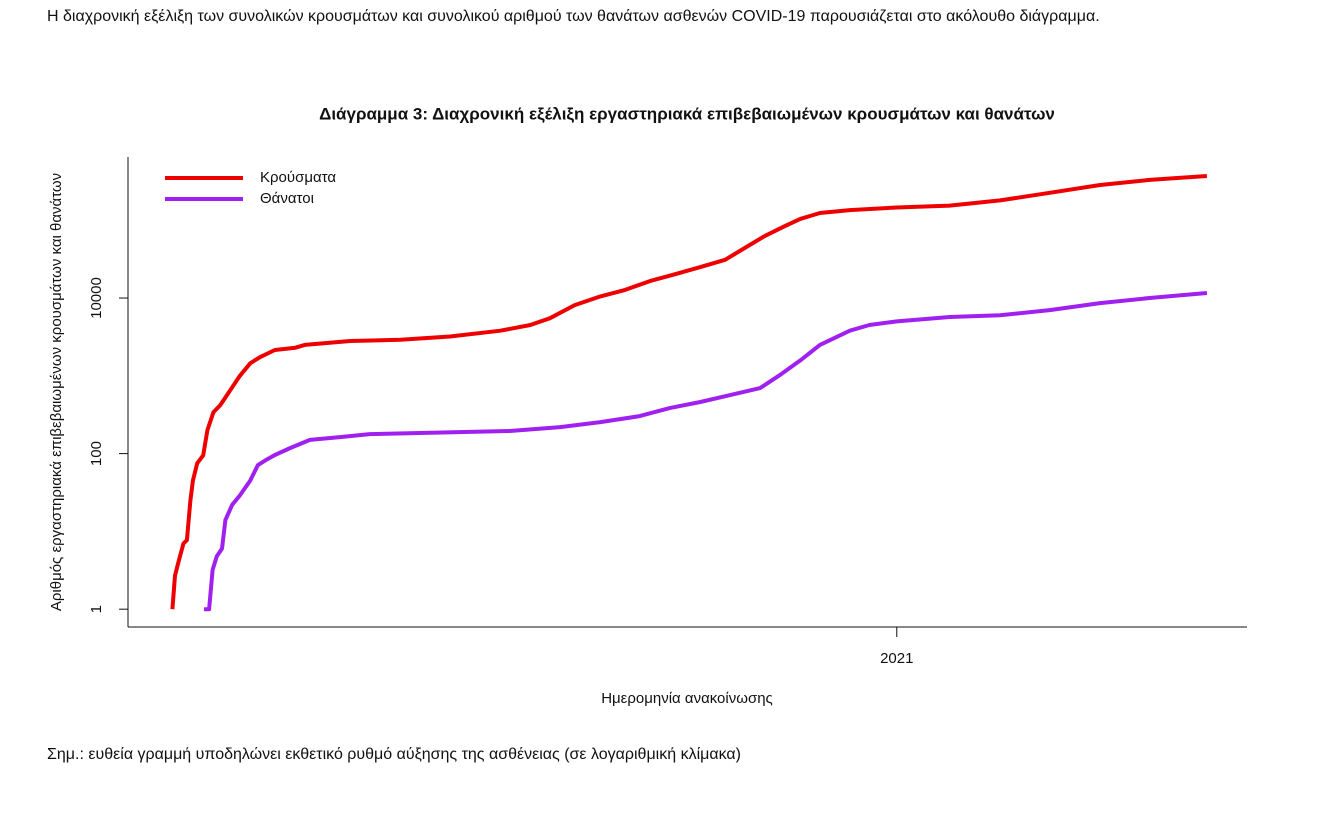 The height and width of the screenshot is (814, 1336). I want to click on legend-label: Κρούσματα, so click(298, 177).